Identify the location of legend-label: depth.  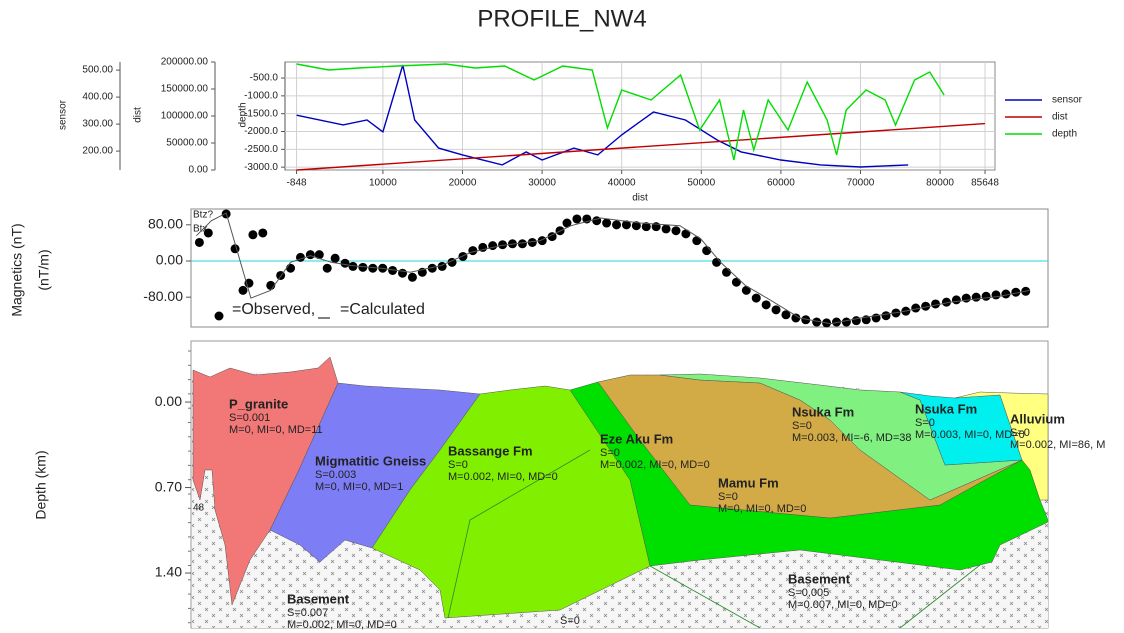
(1064, 134).